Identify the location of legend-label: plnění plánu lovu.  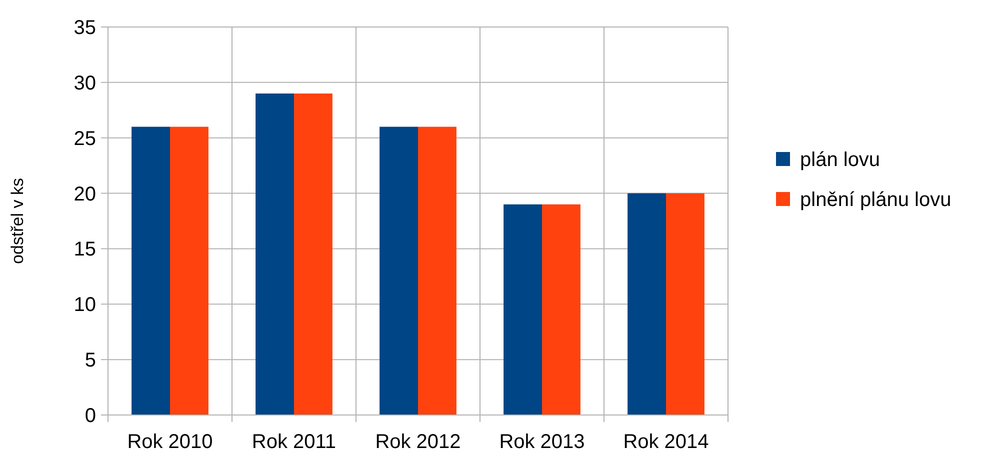
(876, 200).